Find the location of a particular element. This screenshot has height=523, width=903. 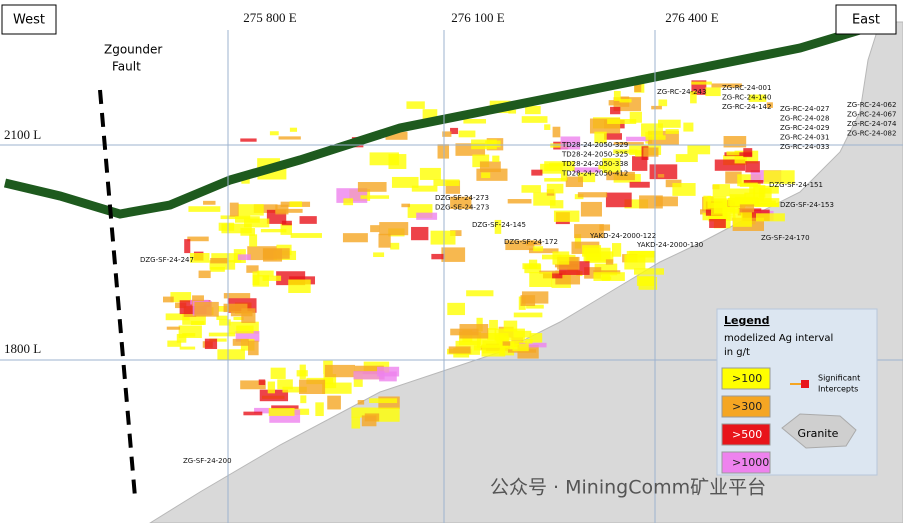

drillhole-label: ZG-SF-24-170 is located at coordinates (785, 238).